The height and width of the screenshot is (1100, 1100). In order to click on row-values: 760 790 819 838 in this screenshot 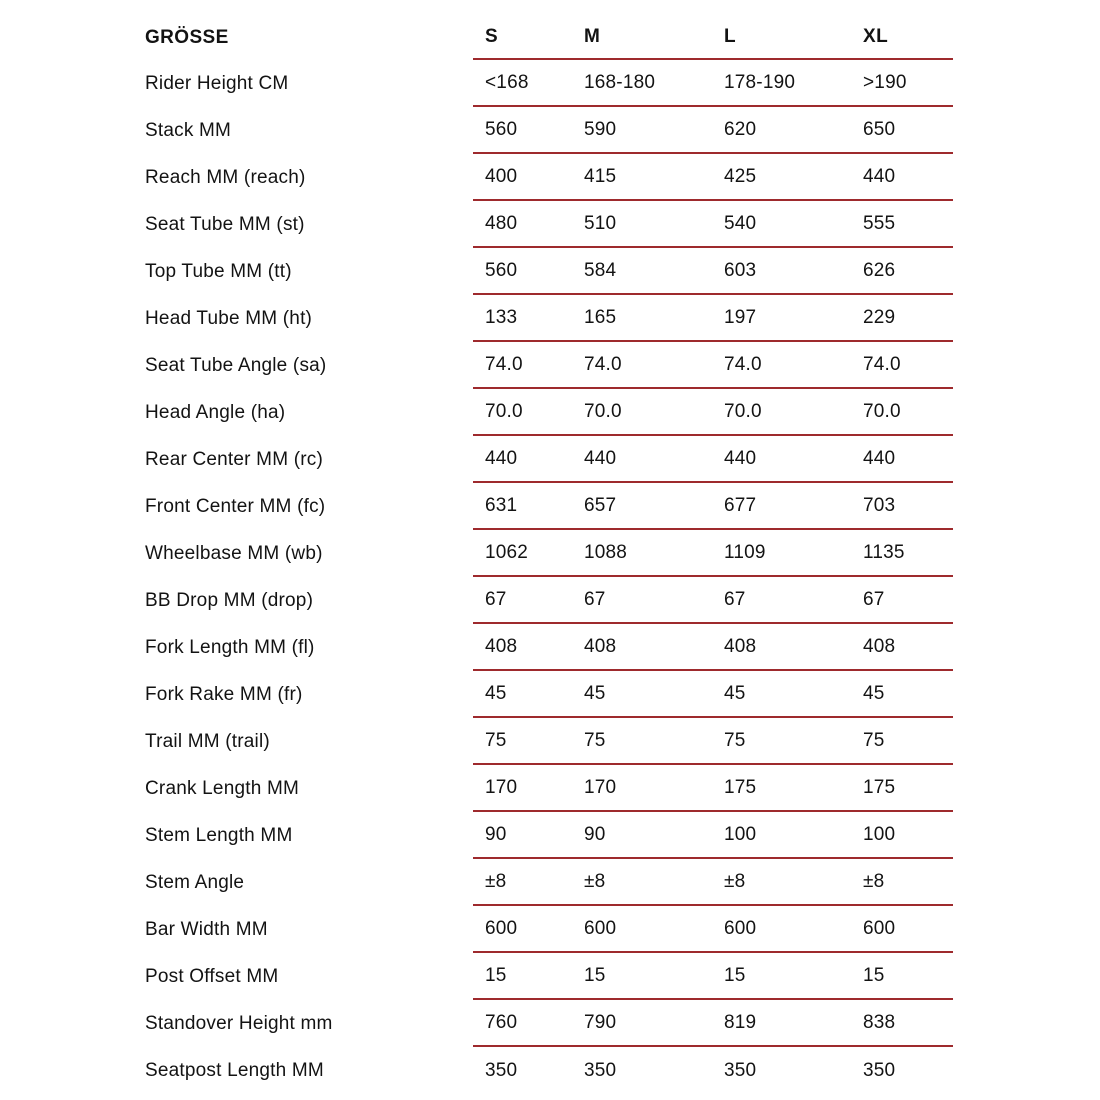, I will do `click(713, 1023)`.